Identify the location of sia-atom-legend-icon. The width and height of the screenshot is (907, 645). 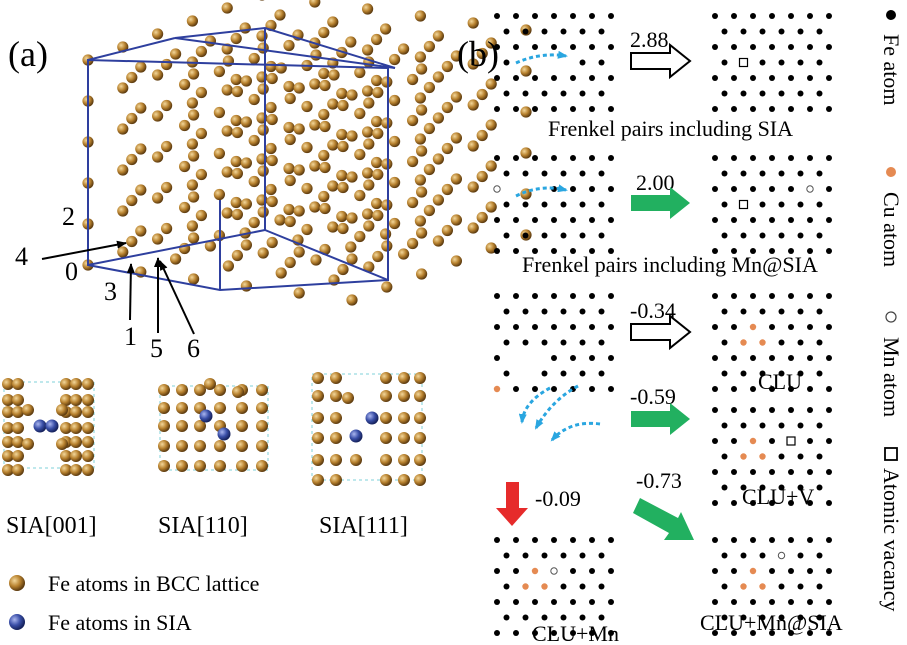
(17, 622).